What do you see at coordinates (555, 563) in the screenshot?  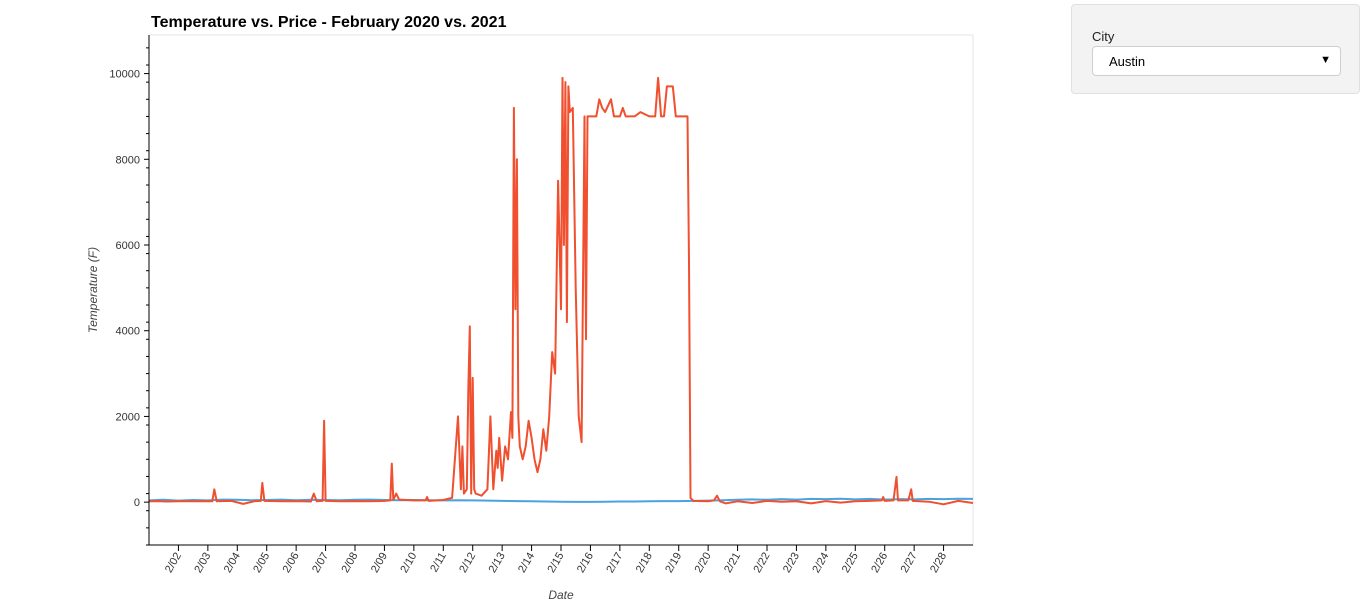 I see `x-tick-label: 2/15` at bounding box center [555, 563].